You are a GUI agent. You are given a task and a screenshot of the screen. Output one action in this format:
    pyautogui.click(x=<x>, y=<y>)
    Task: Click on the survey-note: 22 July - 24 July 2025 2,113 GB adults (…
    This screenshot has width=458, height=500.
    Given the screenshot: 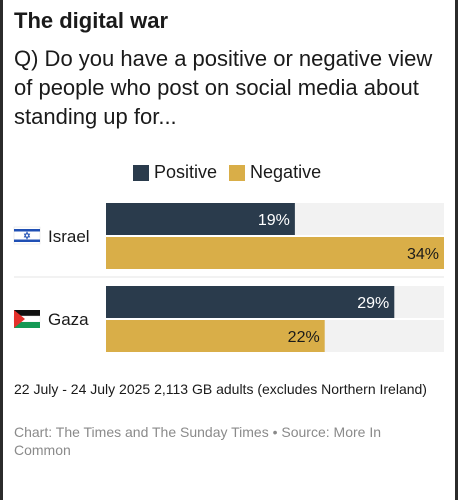 What is the action you would take?
    pyautogui.click(x=220, y=389)
    